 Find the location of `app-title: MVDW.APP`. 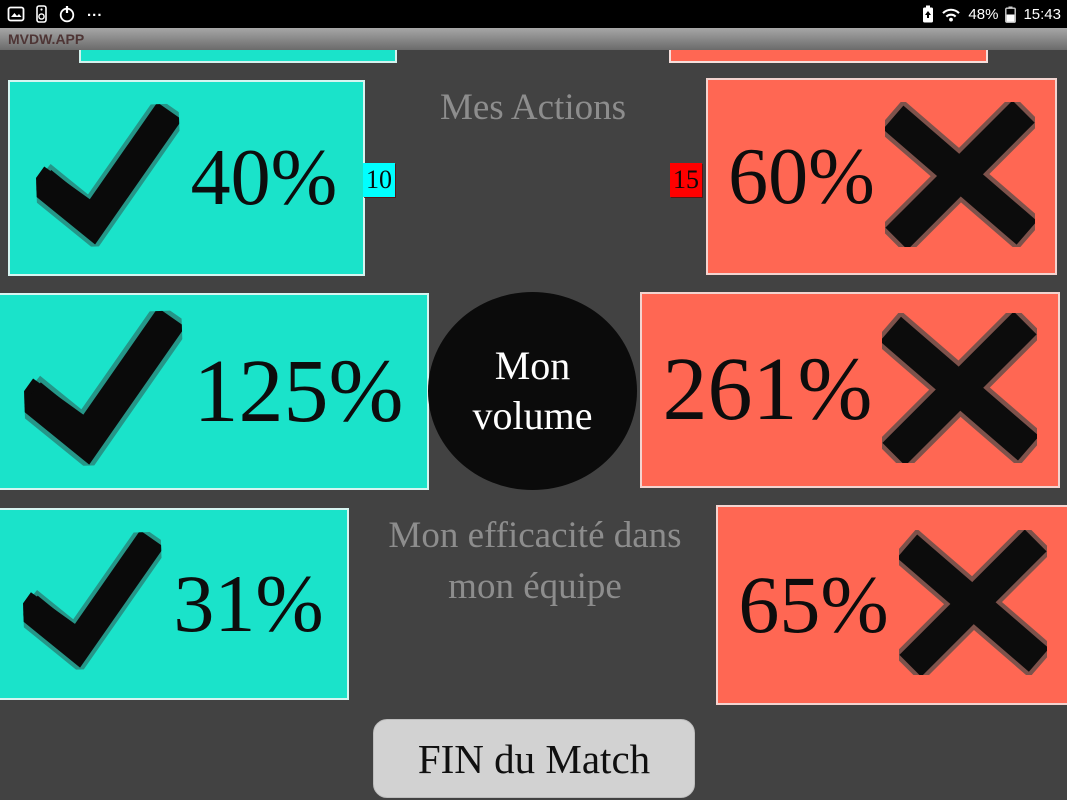

app-title: MVDW.APP is located at coordinates (46, 39).